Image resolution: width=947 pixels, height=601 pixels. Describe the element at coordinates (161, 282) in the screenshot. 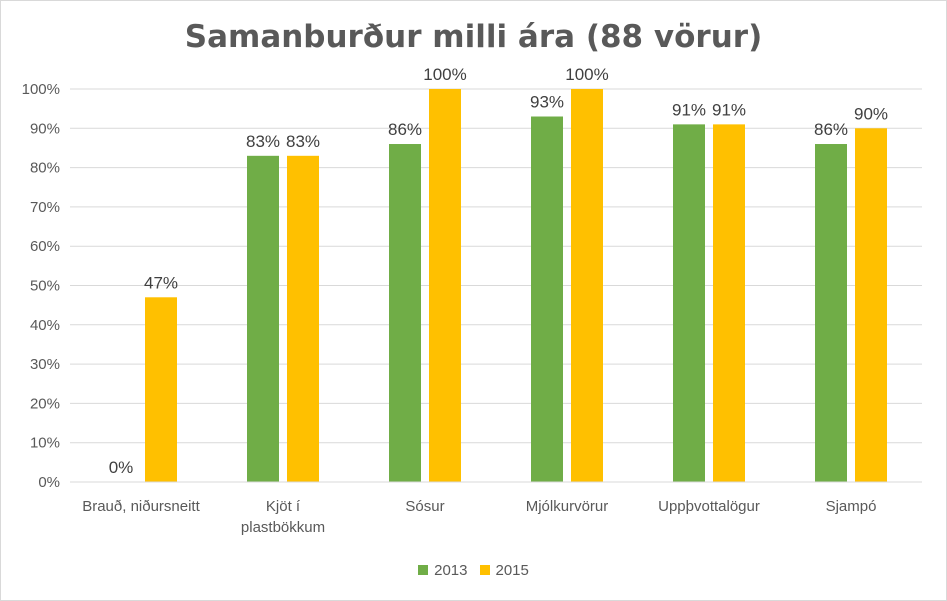

I see `data-label: 47%` at that location.